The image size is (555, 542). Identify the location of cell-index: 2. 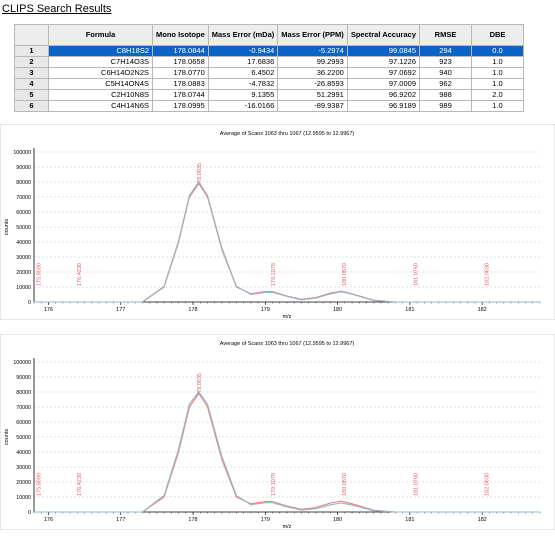
(31, 62).